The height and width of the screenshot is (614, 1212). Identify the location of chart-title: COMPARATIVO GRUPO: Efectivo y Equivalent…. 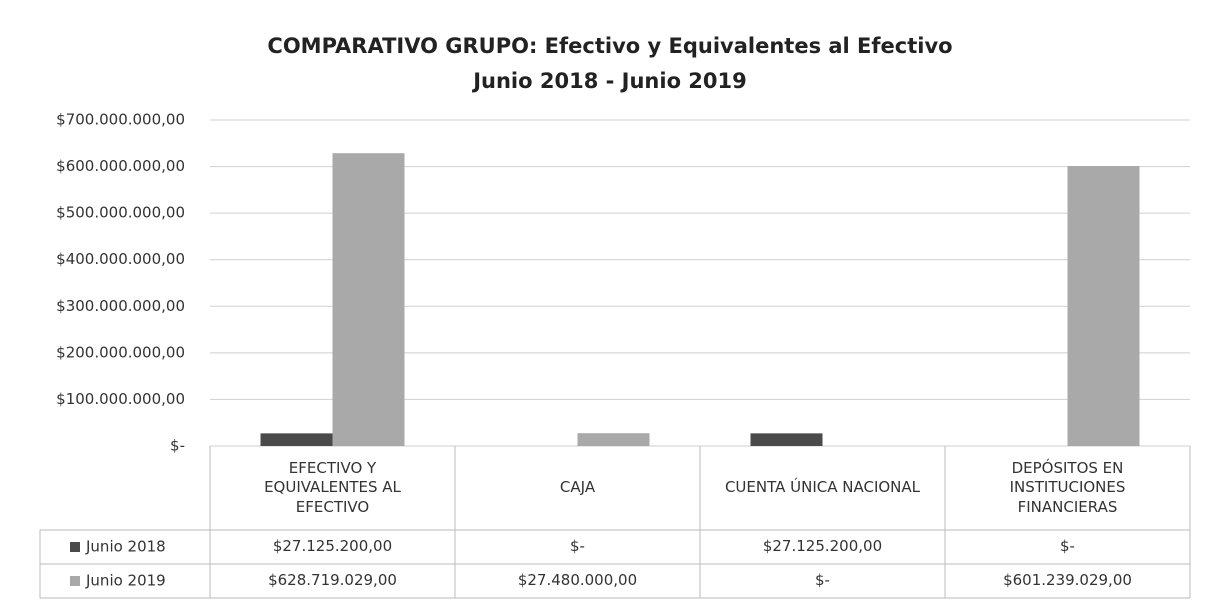
(609, 46).